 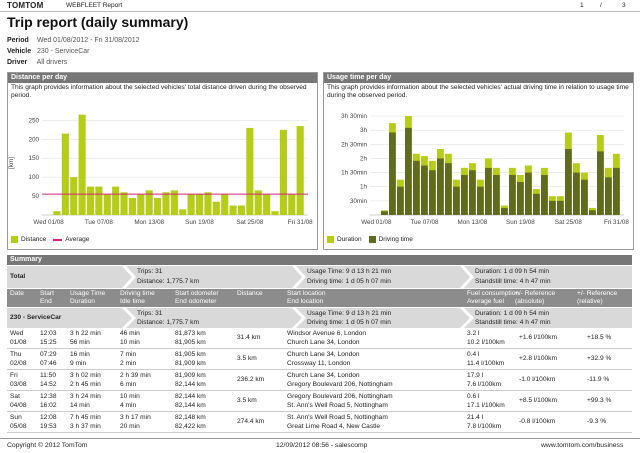 What do you see at coordinates (323, 354) in the screenshot?
I see `cell-sl: Church Lane 34, London` at bounding box center [323, 354].